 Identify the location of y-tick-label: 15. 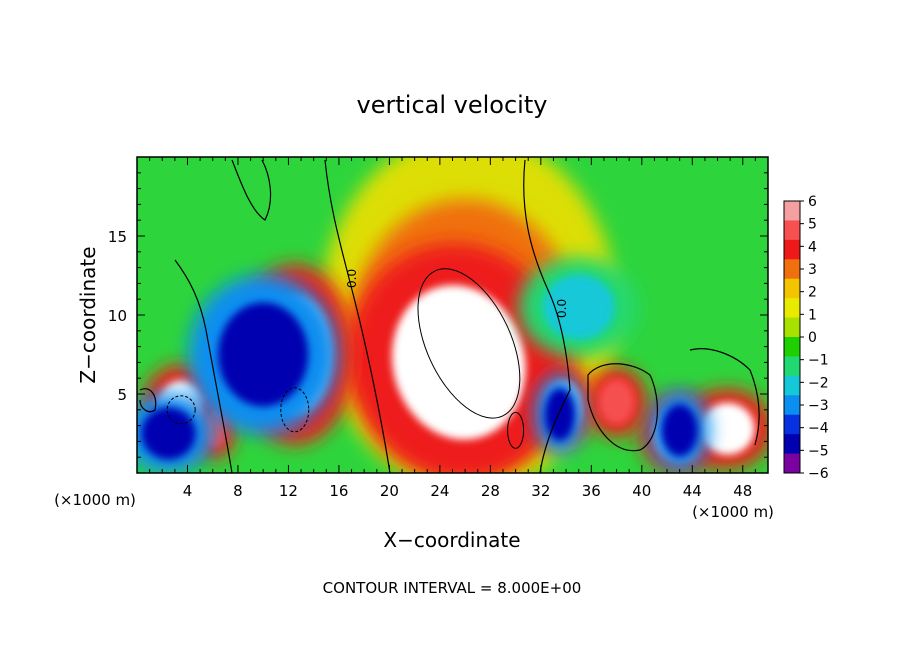
(117, 237).